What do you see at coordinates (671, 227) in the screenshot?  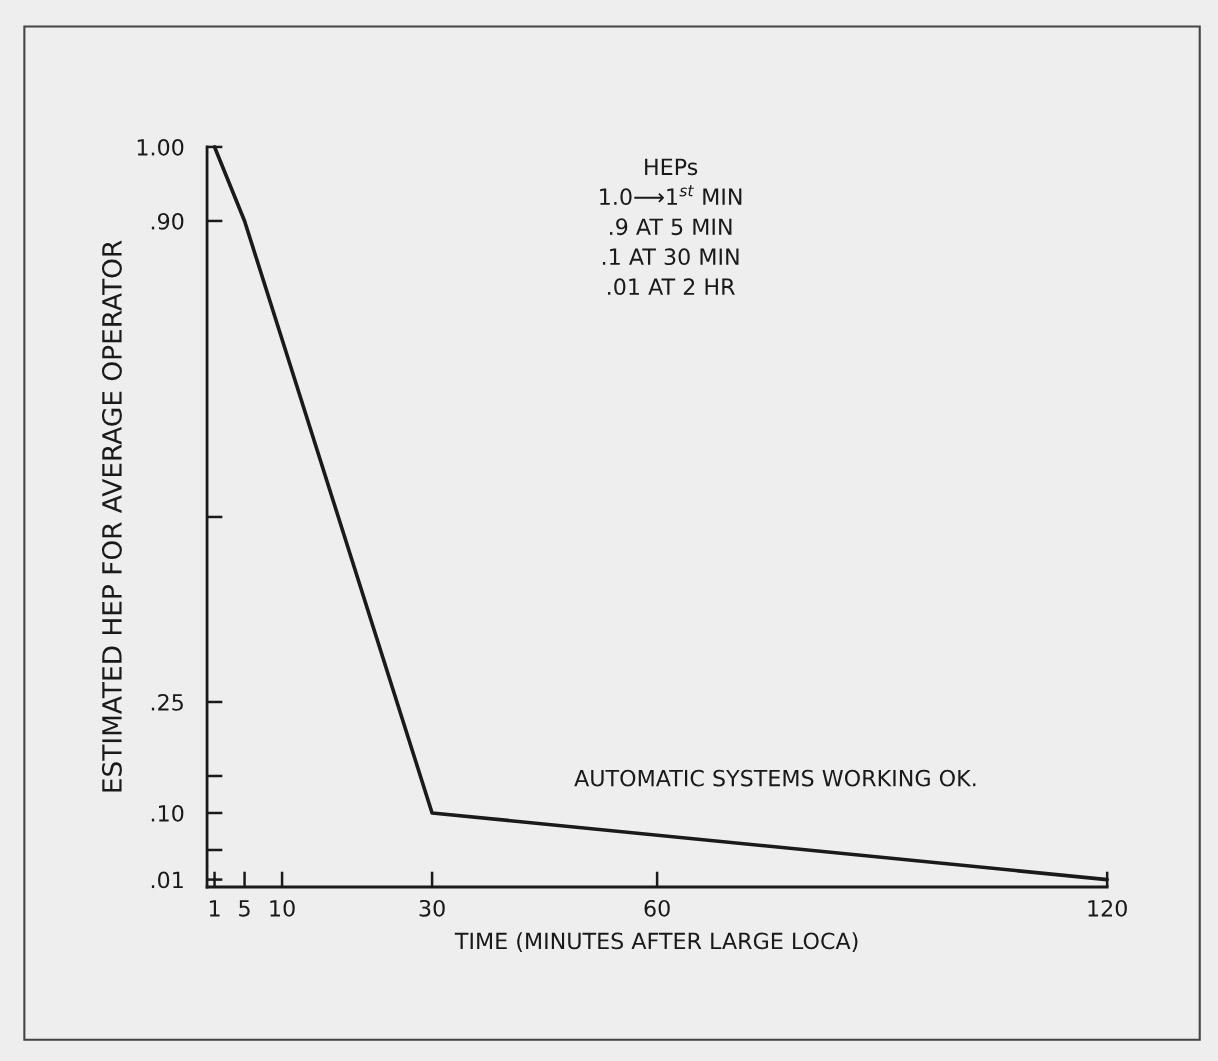 I see `annotation: HEPs 1.0⟶1$^{st}$ MIN .9 AT 5 MIN .1 AT 30 MIN .01 AT 2 HR` at bounding box center [671, 227].